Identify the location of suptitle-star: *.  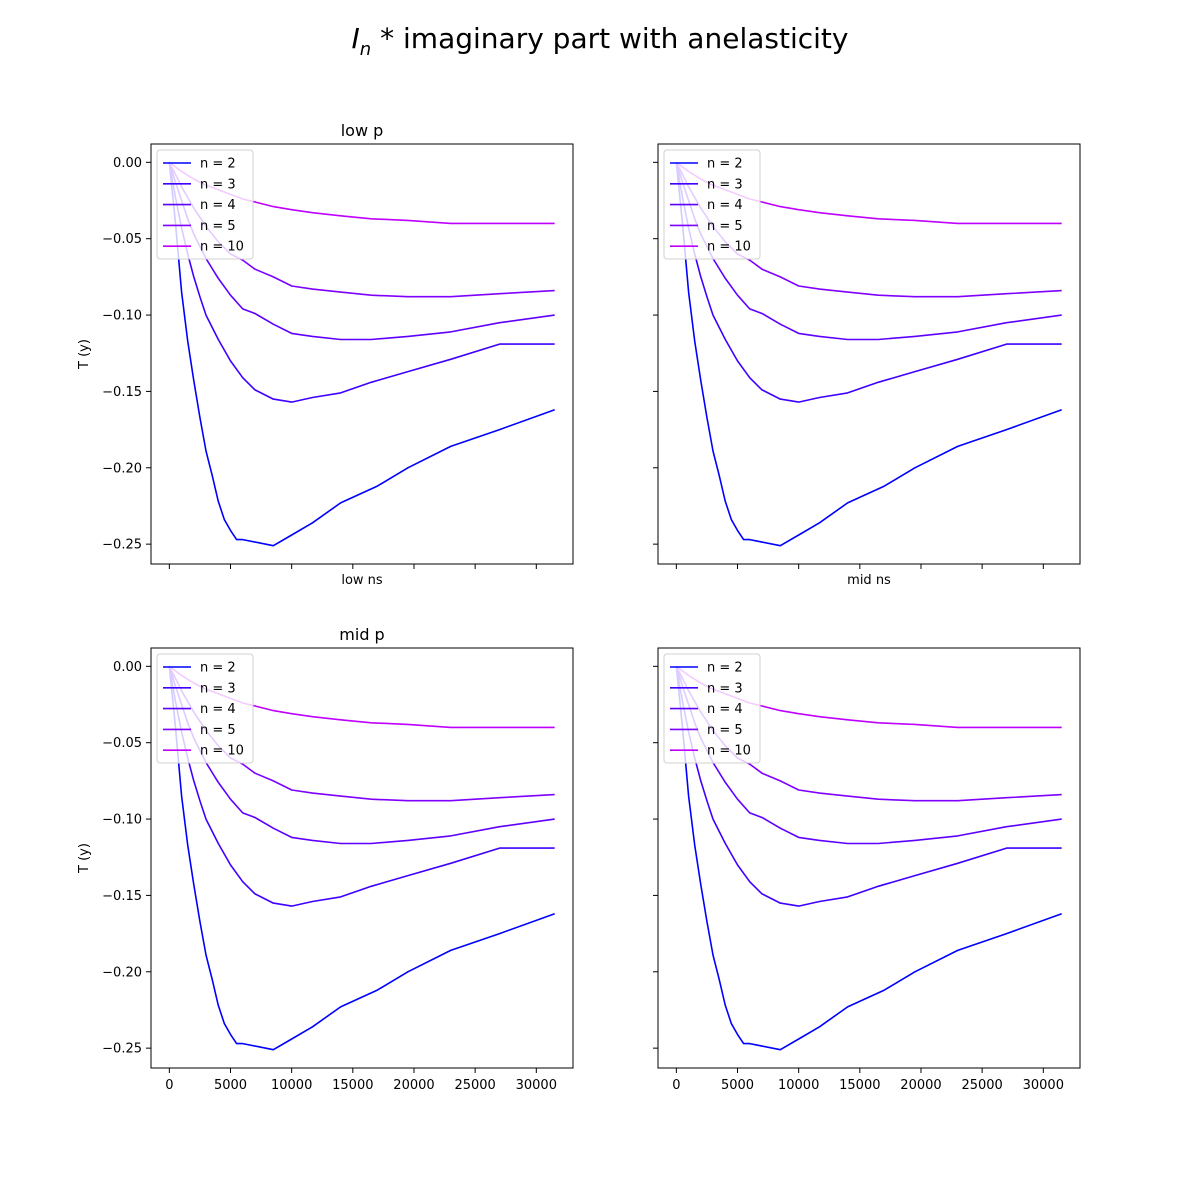
(387, 38).